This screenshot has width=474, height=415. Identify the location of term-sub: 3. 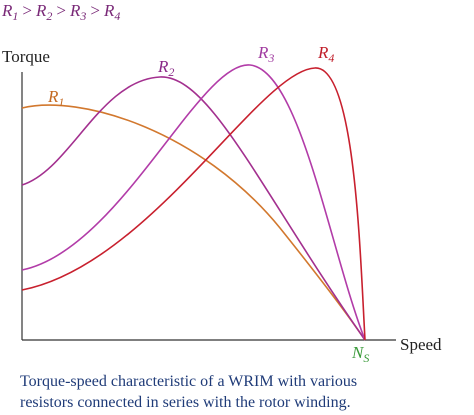
(82, 16).